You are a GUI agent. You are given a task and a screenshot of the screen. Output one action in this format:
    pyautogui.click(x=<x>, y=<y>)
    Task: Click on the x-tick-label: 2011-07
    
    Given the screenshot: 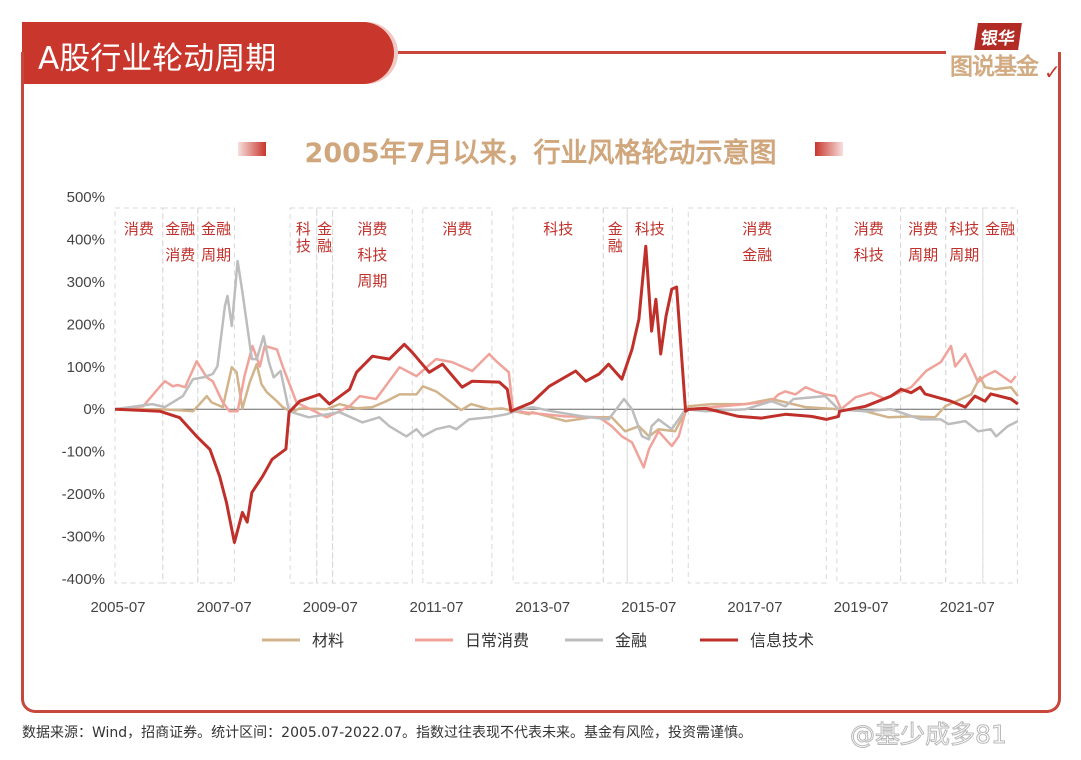 What is the action you would take?
    pyautogui.click(x=437, y=607)
    